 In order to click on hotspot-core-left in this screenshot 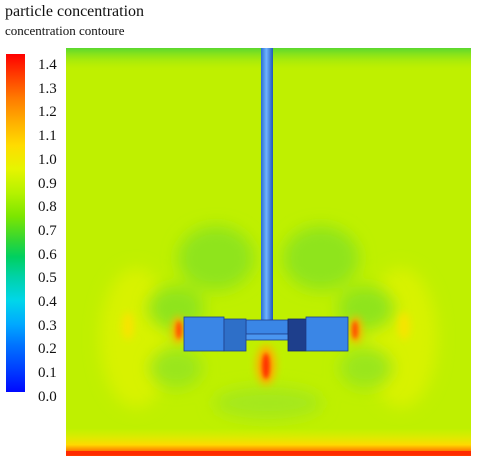, I will do `click(179, 330)`.